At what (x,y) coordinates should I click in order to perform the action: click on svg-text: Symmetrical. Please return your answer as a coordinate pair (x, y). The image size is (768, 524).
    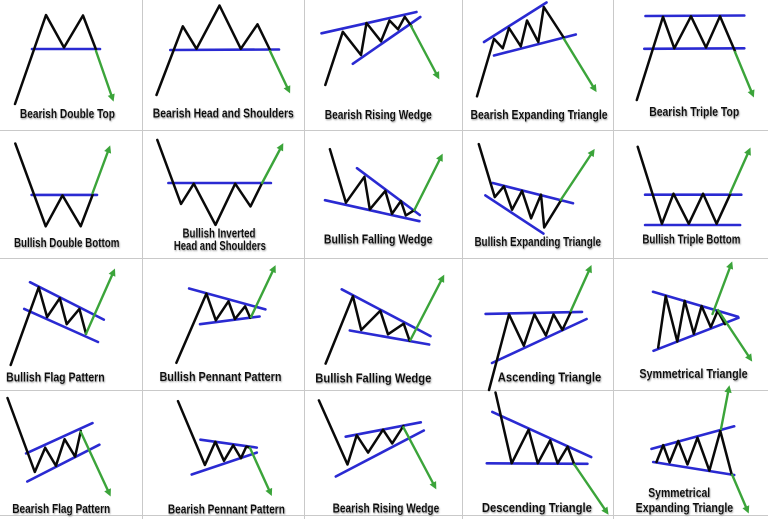
    Looking at the image, I should click on (679, 492).